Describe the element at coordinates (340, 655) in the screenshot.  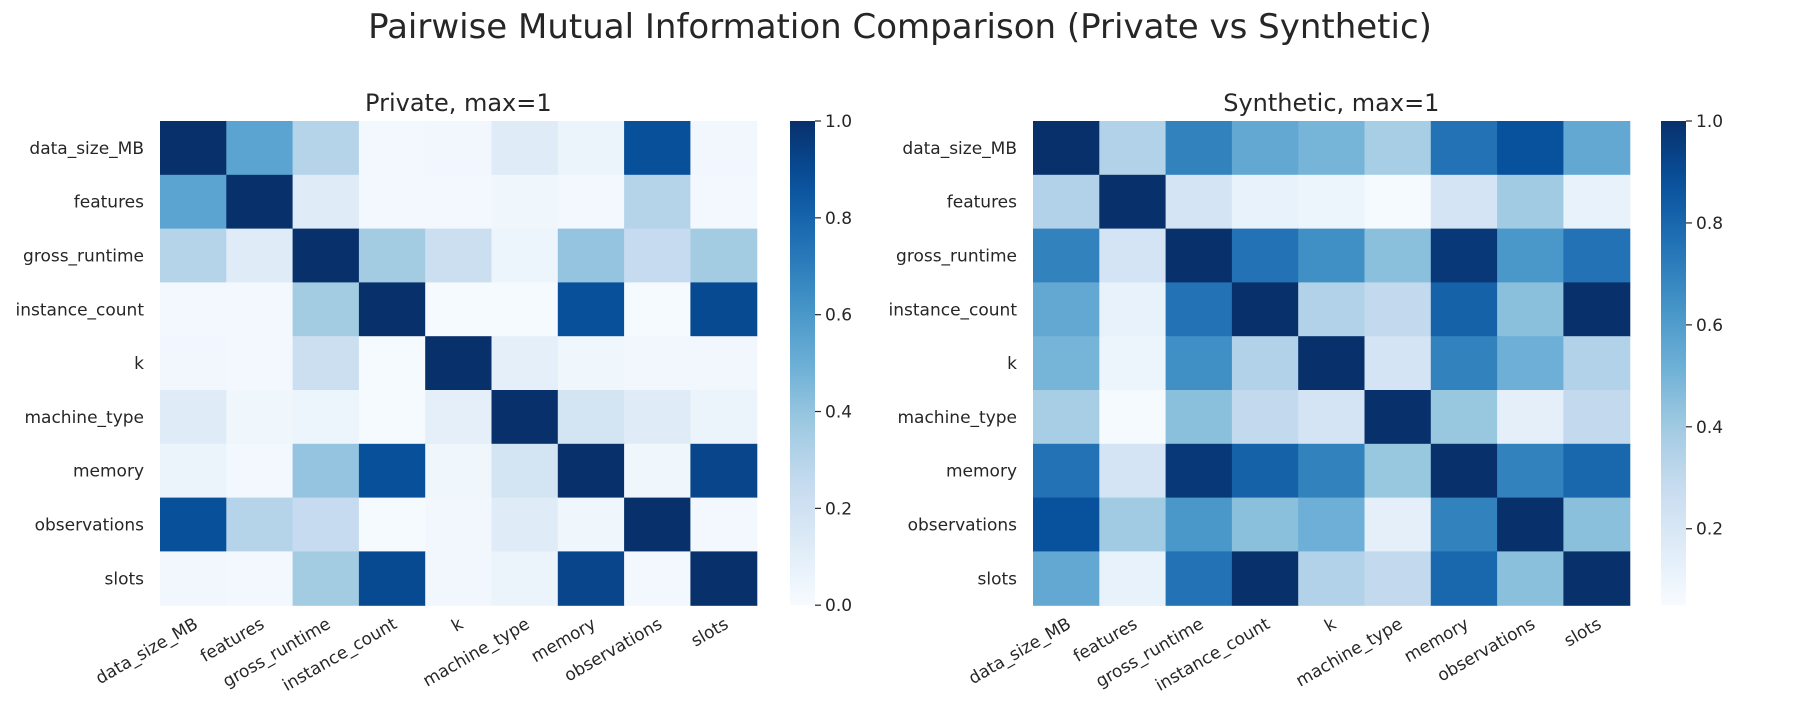
I see `x-tick-label: instance_count` at that location.